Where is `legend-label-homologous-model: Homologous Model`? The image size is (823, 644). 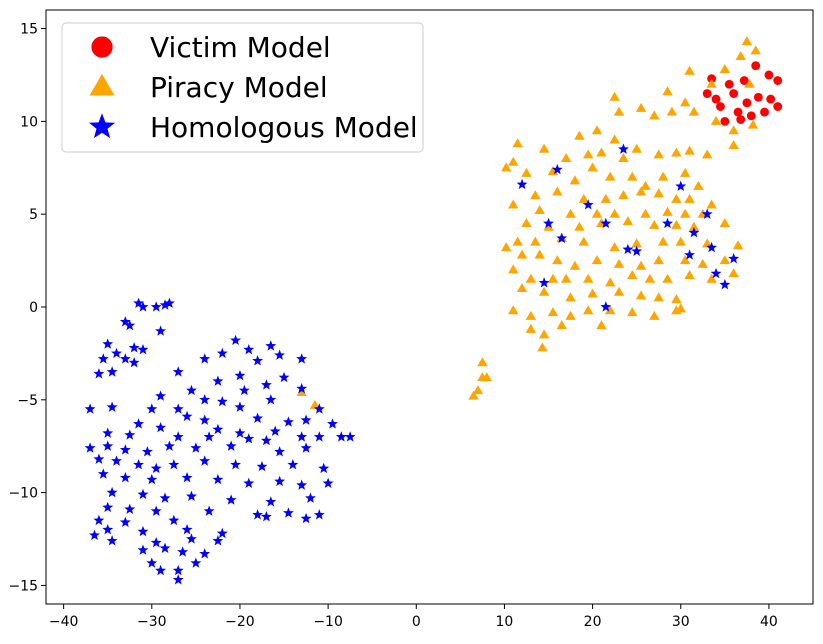 legend-label-homologous-model: Homologous Model is located at coordinates (284, 127).